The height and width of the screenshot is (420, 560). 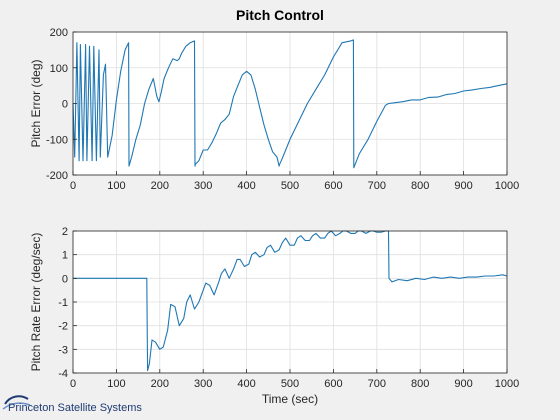 I want to click on company-logo: Princeton Satellite Systems, so click(x=72, y=404).